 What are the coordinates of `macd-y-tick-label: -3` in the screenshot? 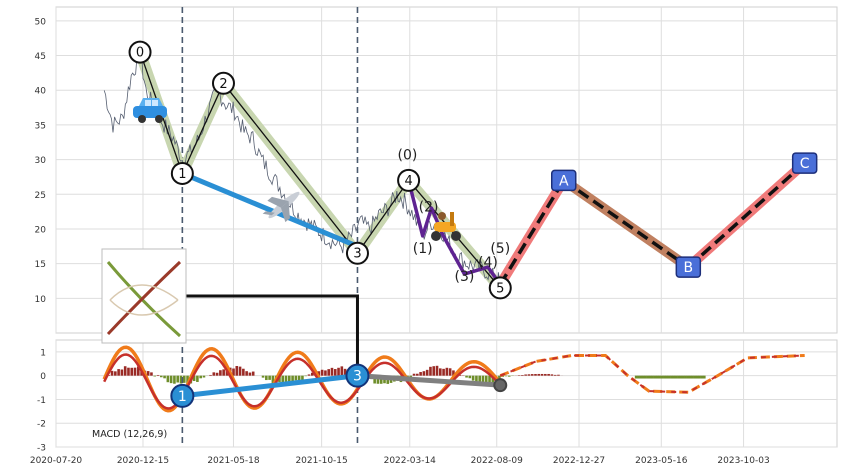 It's located at (41, 449).